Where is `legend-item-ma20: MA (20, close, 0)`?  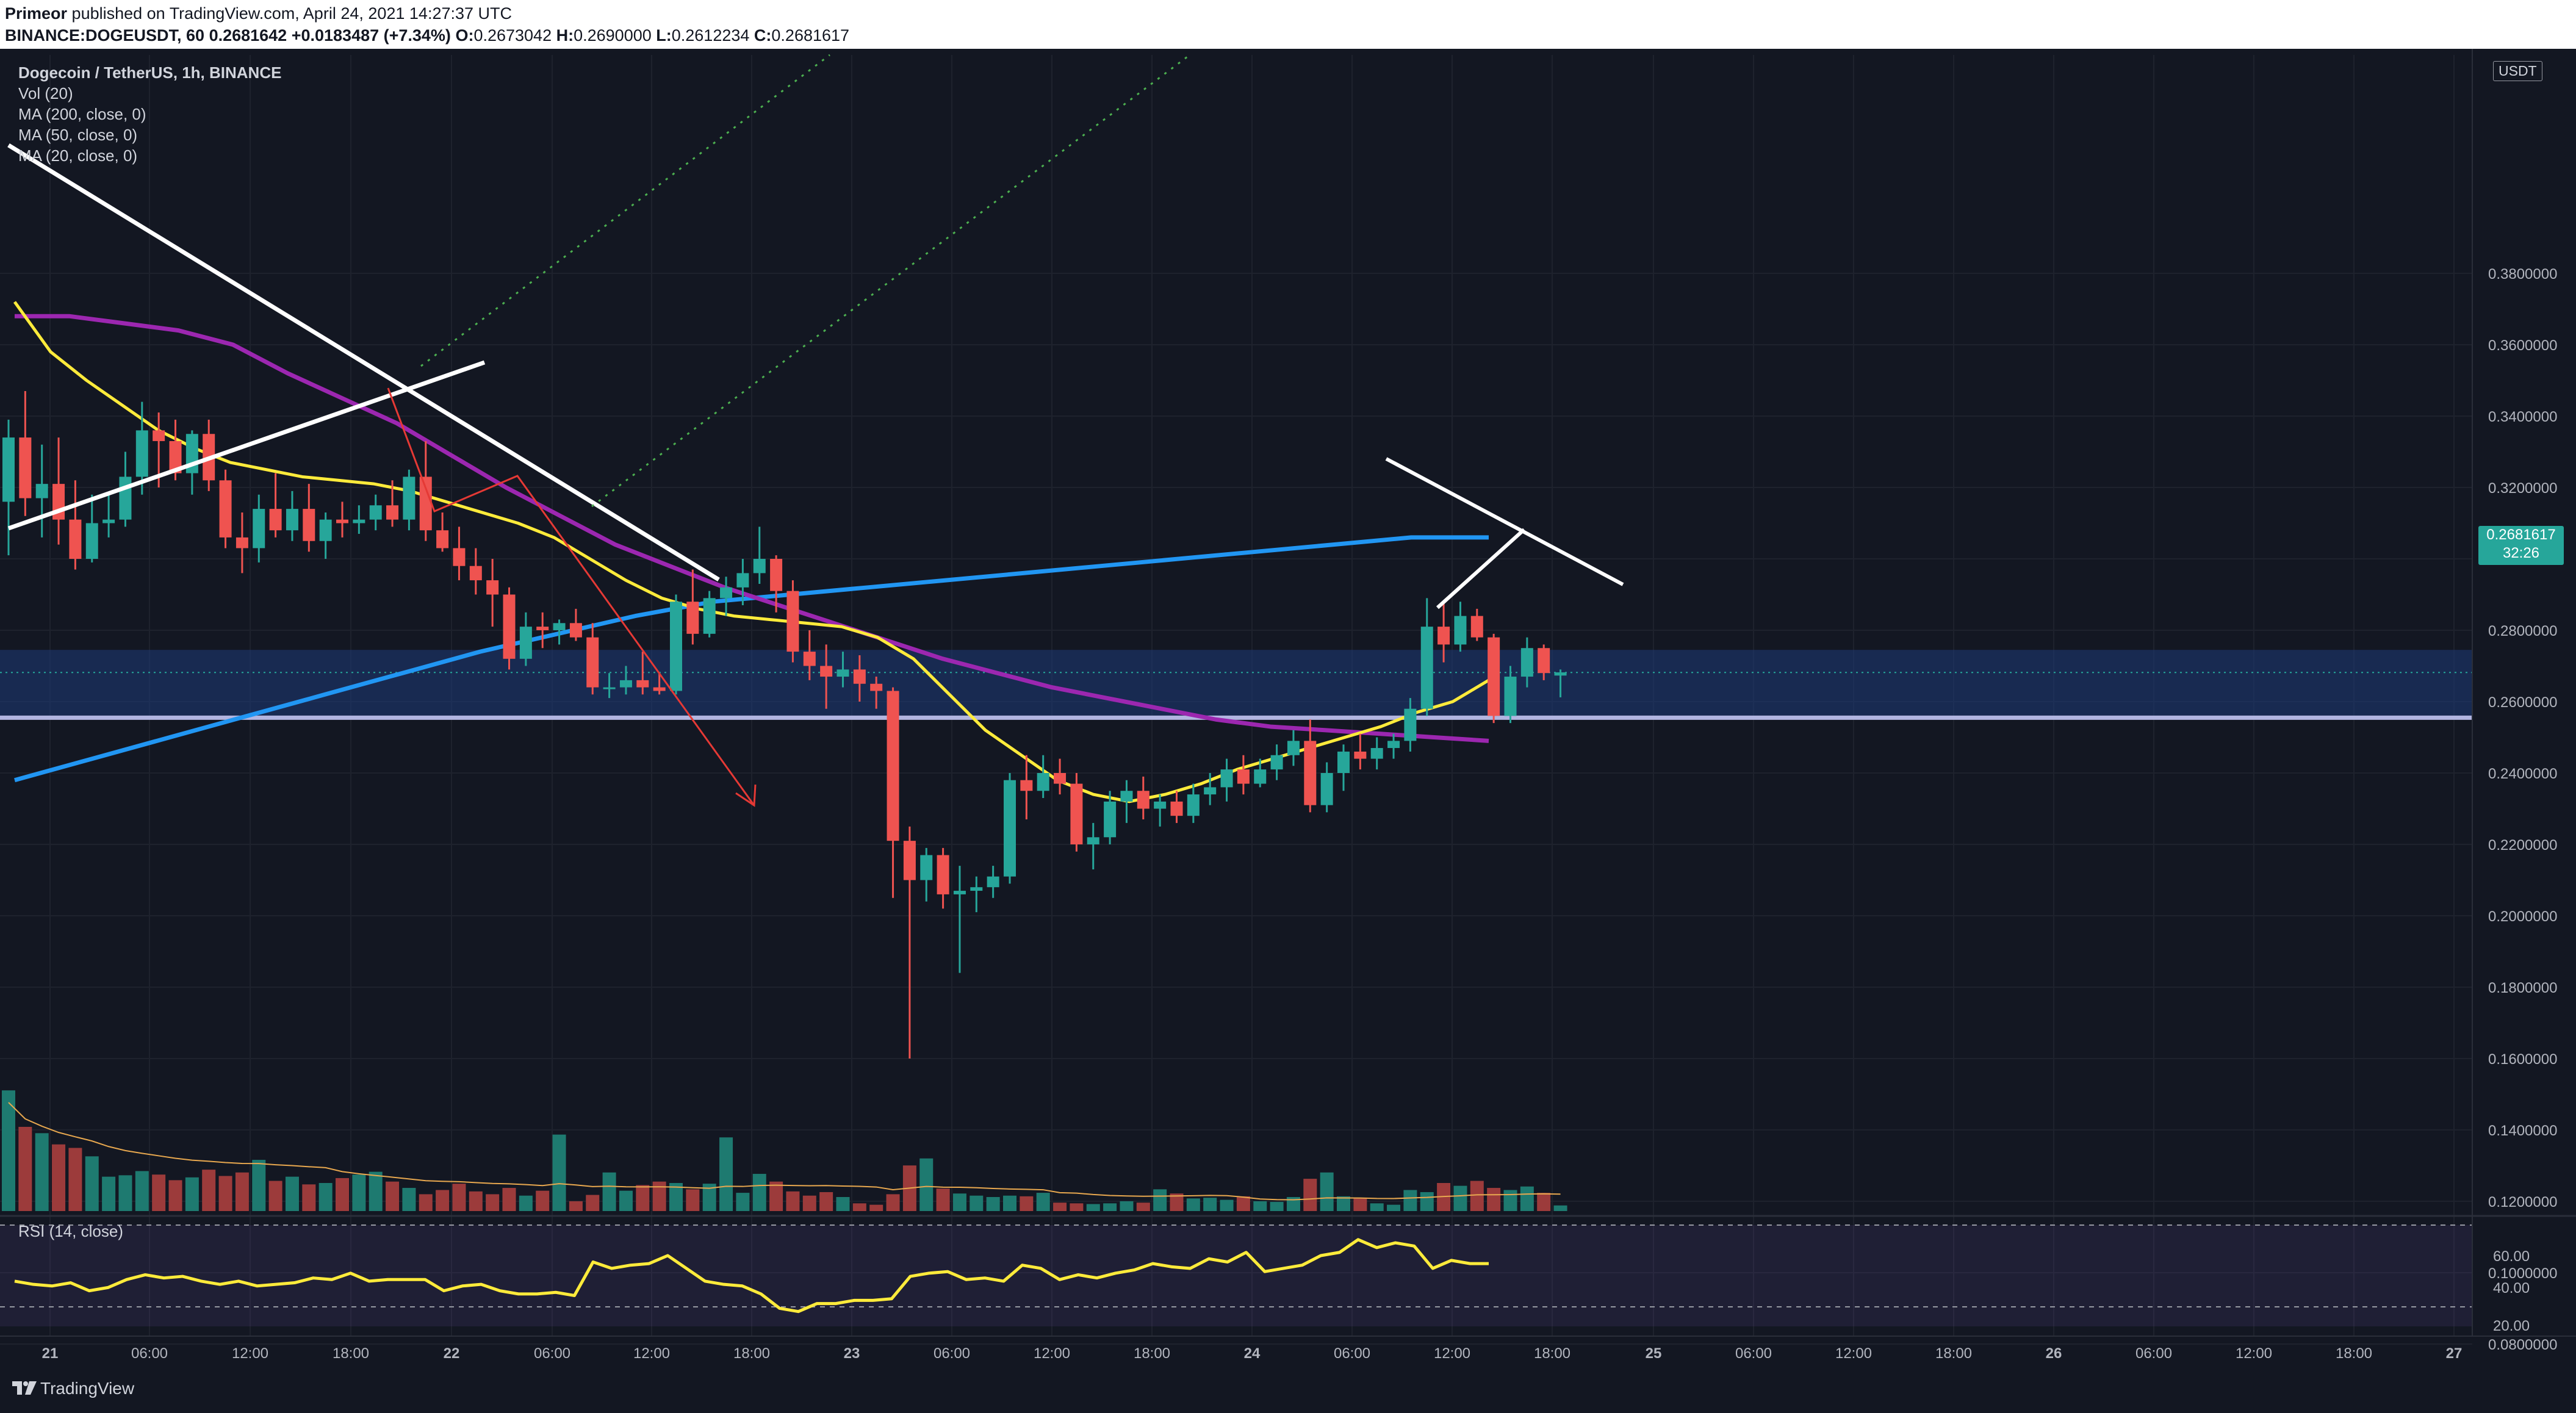
legend-item-ma20: MA (20, close, 0) is located at coordinates (78, 155).